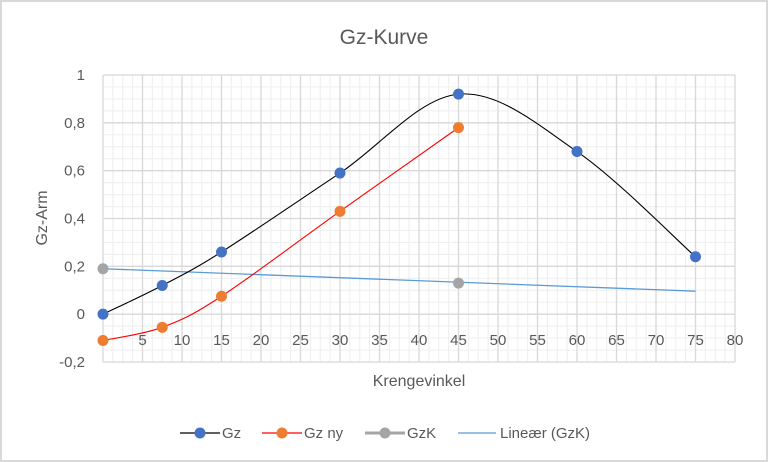 This screenshot has height=462, width=768. I want to click on legend-label: Gz ny, so click(324, 433).